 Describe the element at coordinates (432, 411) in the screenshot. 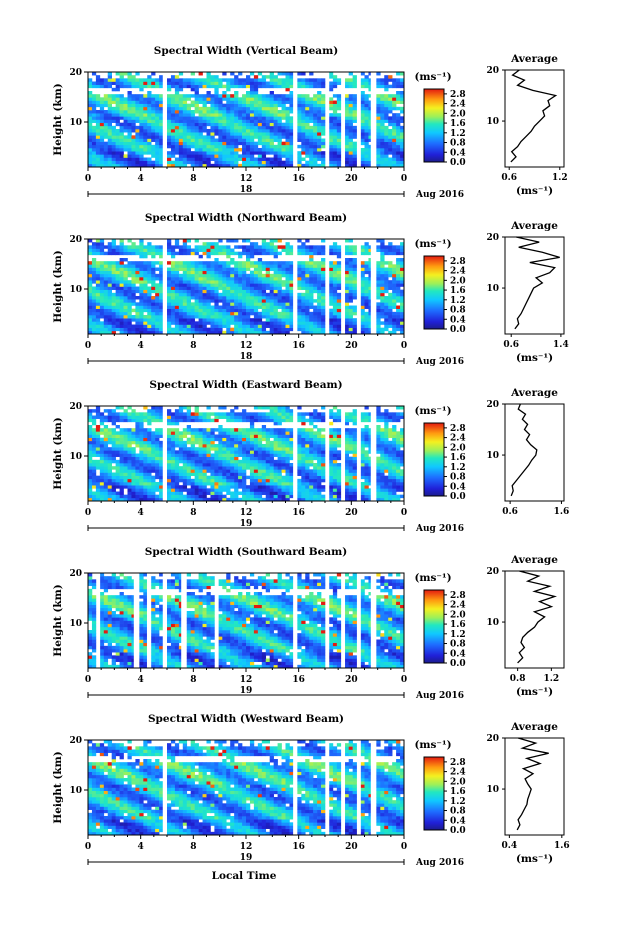

I see `colorbar-unit: (ms⁻¹)` at that location.